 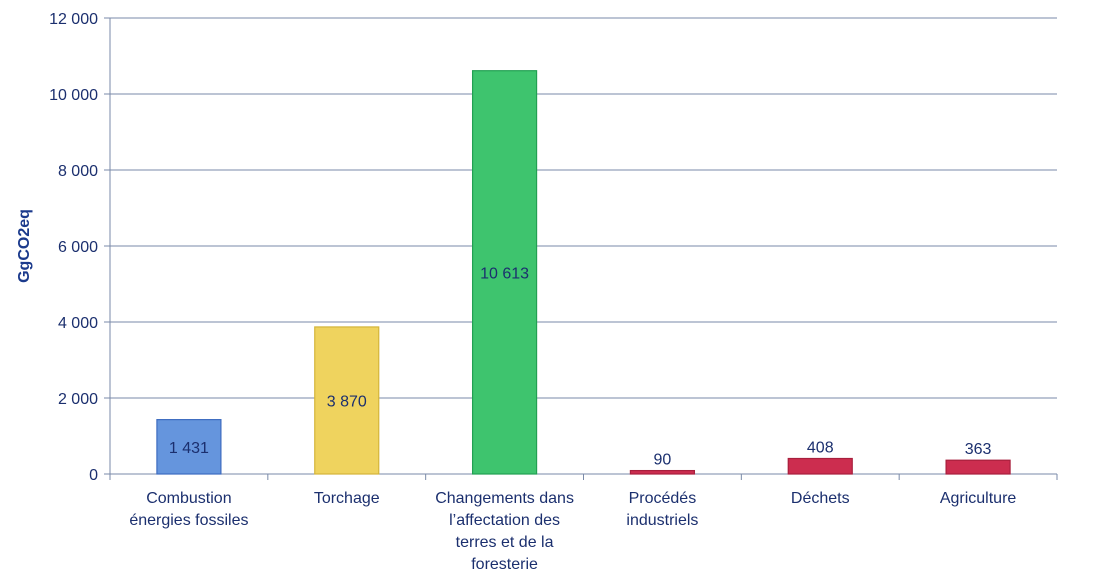 I want to click on data-label: 363, so click(x=978, y=449).